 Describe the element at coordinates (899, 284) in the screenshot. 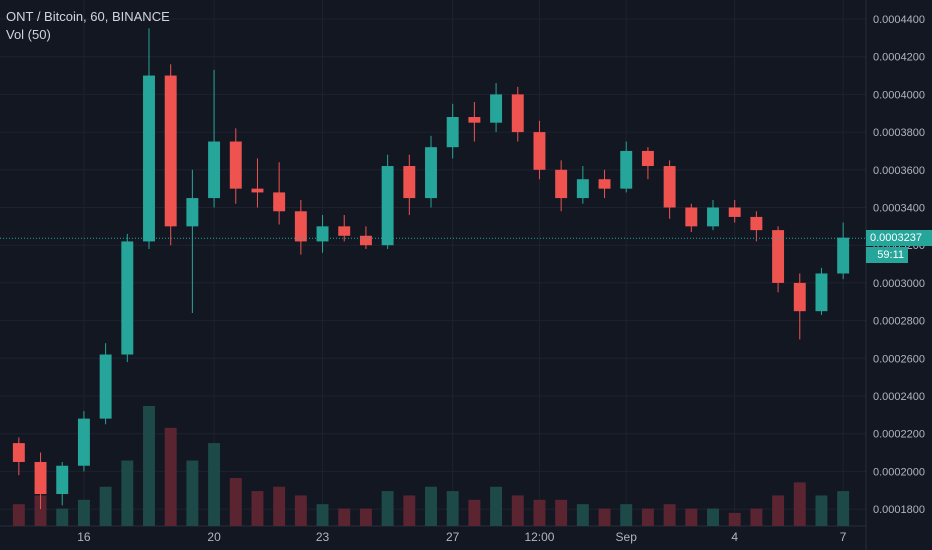

I see `price-tick-label: 0.0003000` at that location.